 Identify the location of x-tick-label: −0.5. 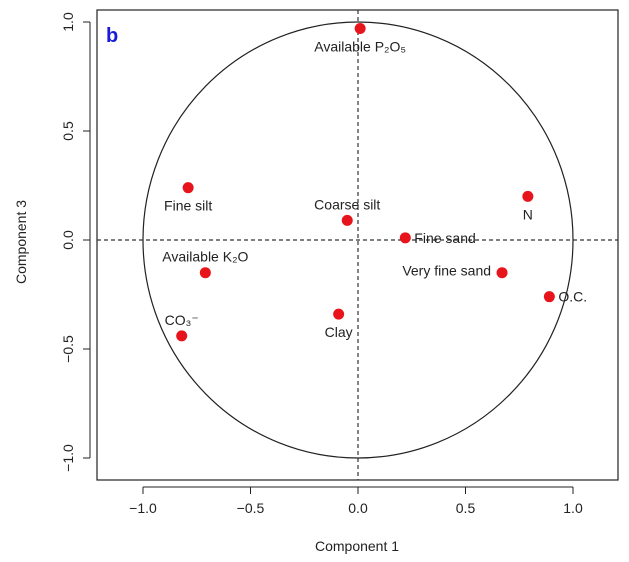
(251, 508).